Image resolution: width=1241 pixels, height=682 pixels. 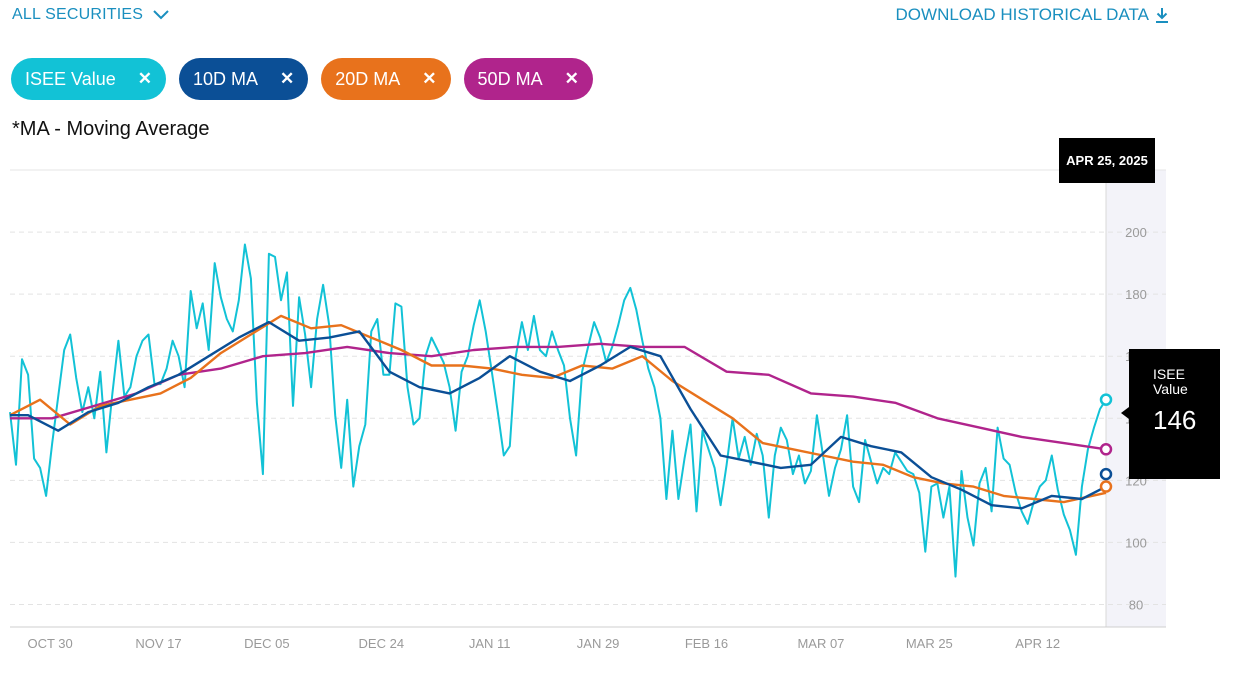 What do you see at coordinates (49, 643) in the screenshot?
I see `x-tick-label: OCT 30` at bounding box center [49, 643].